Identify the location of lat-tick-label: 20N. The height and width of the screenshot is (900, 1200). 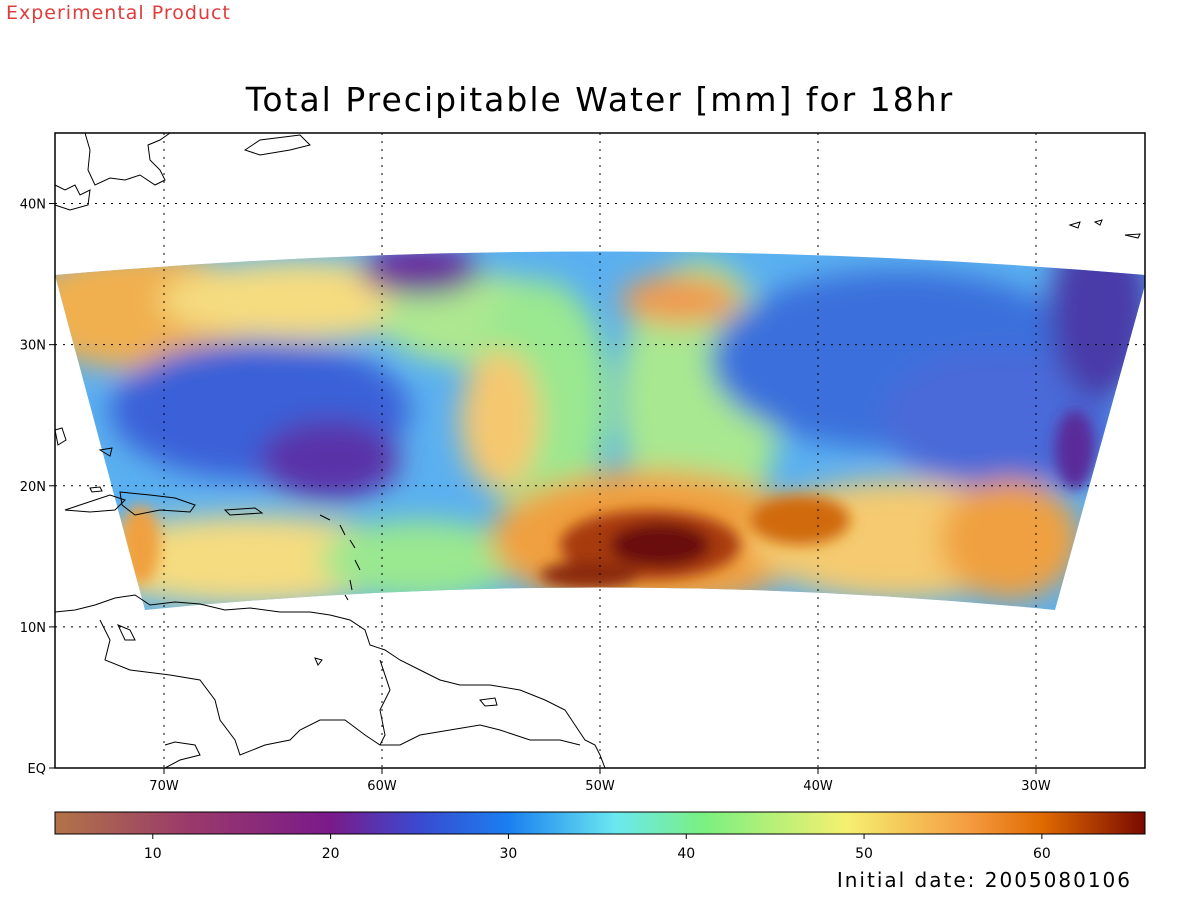
(33, 487).